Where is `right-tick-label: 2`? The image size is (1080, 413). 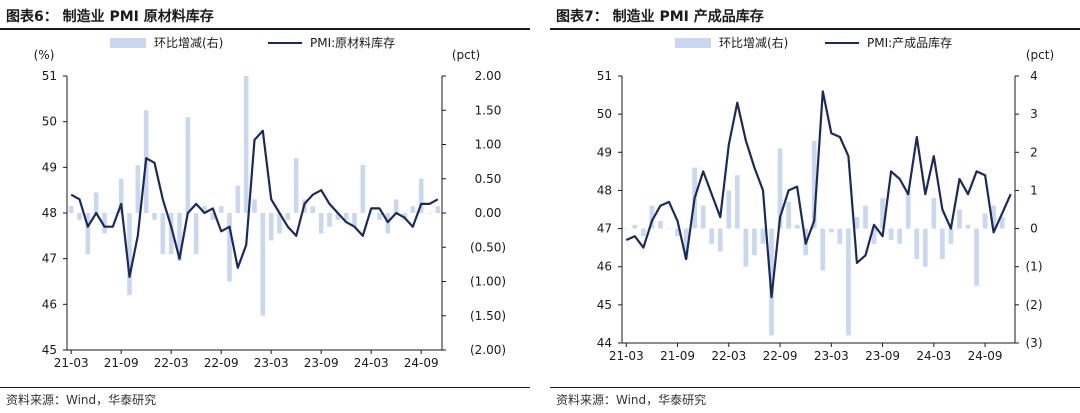 right-tick-label: 2 is located at coordinates (1034, 152).